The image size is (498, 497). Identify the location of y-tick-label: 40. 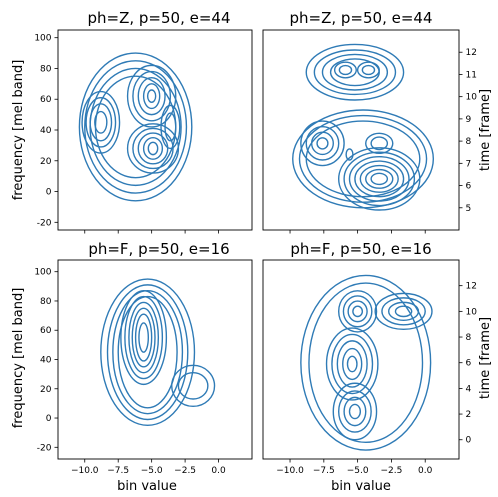
(46, 131).